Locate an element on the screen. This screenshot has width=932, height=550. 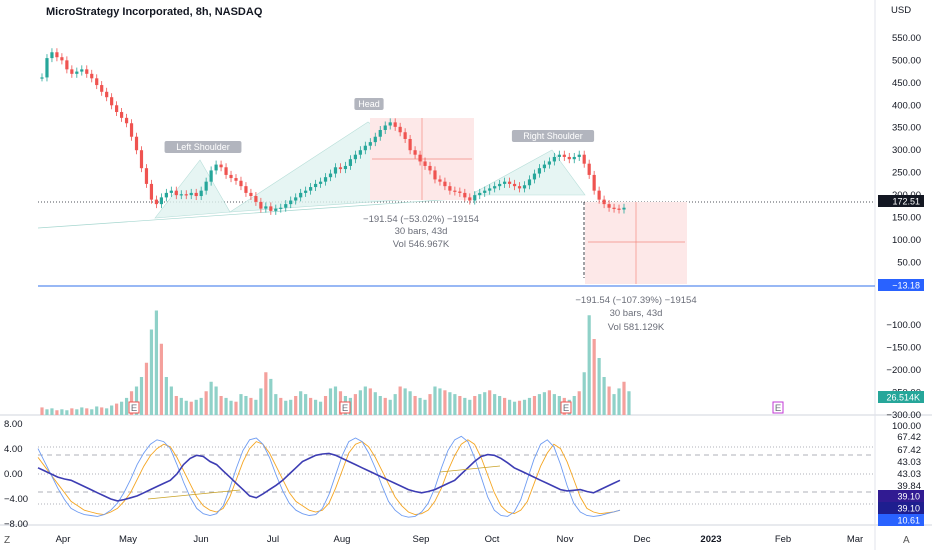
time-tick-label: 2023 is located at coordinates (710, 539).